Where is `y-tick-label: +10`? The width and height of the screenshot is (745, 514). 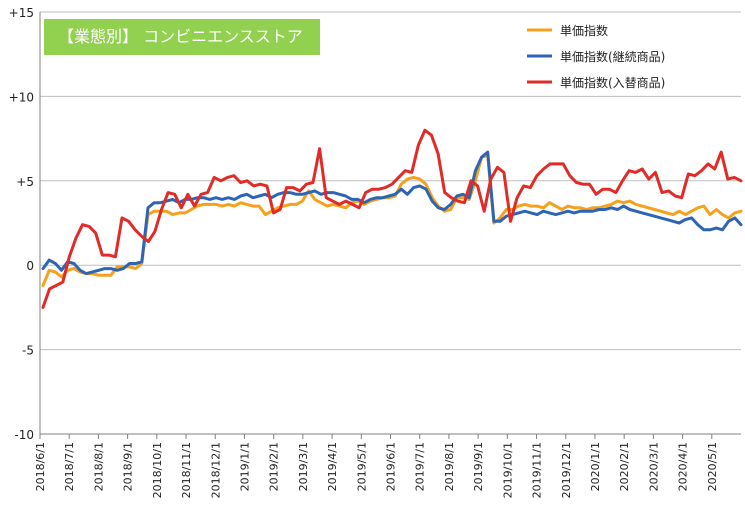 y-tick-label: +10 is located at coordinates (21, 97).